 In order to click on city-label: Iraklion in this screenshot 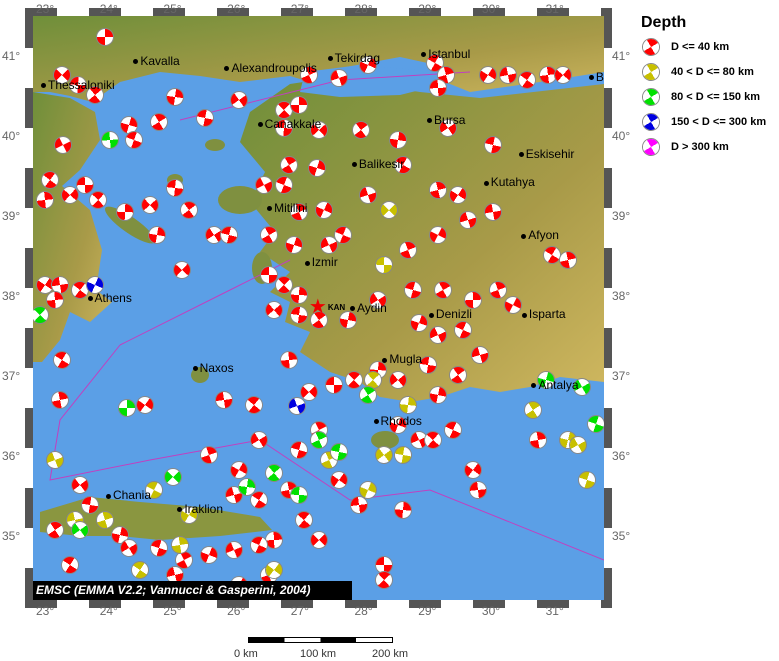, I will do `click(200, 509)`.